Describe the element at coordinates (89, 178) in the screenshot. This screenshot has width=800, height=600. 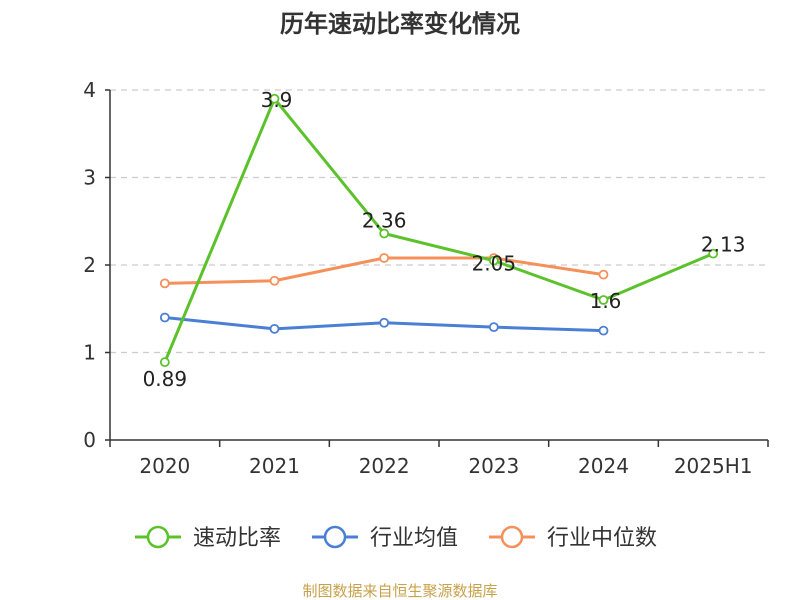
I see `y-tick-label: 3` at that location.